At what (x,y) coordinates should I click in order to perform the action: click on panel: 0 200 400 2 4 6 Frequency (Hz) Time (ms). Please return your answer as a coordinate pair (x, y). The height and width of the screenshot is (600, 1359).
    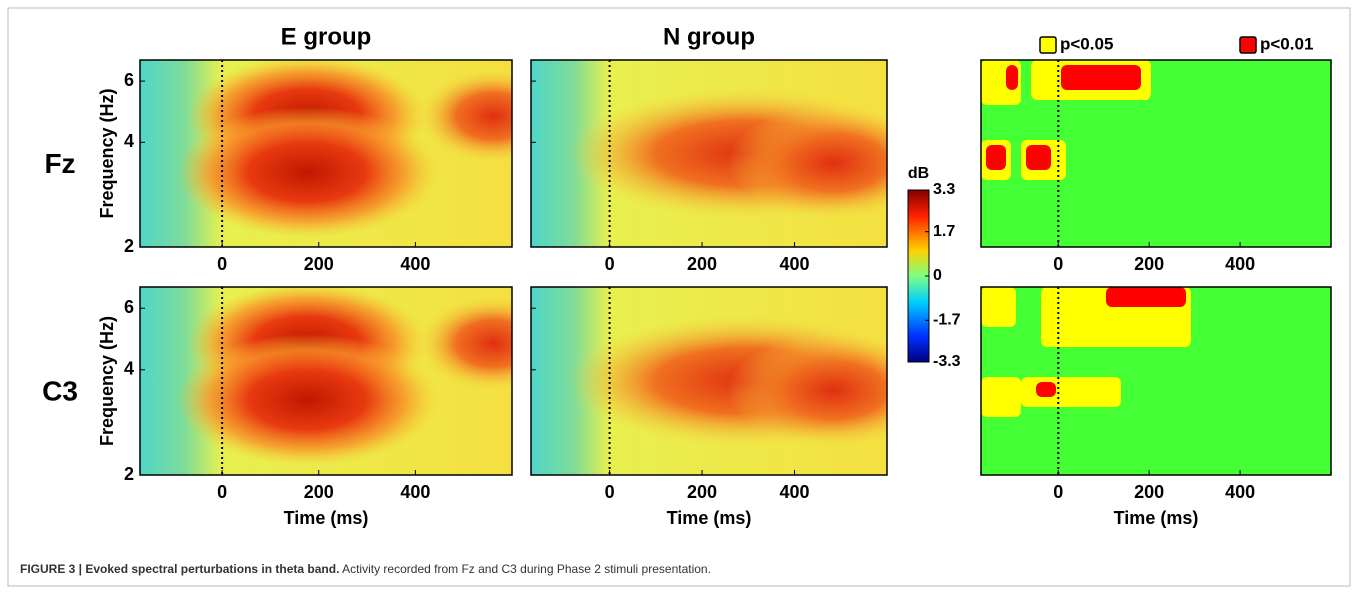
    Looking at the image, I should click on (305, 407).